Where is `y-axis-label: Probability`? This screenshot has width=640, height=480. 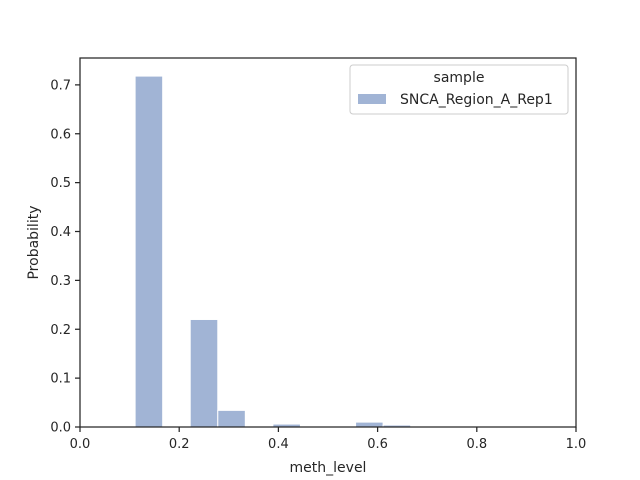
y-axis-label: Probability is located at coordinates (34, 242).